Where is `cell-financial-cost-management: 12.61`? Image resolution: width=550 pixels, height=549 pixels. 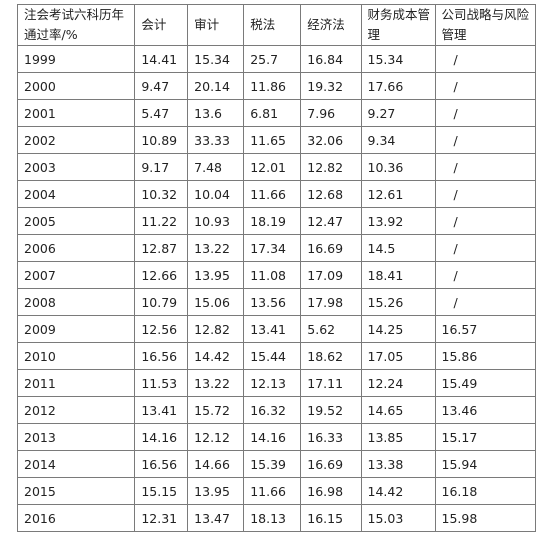 cell-financial-cost-management: 12.61 is located at coordinates (398, 194).